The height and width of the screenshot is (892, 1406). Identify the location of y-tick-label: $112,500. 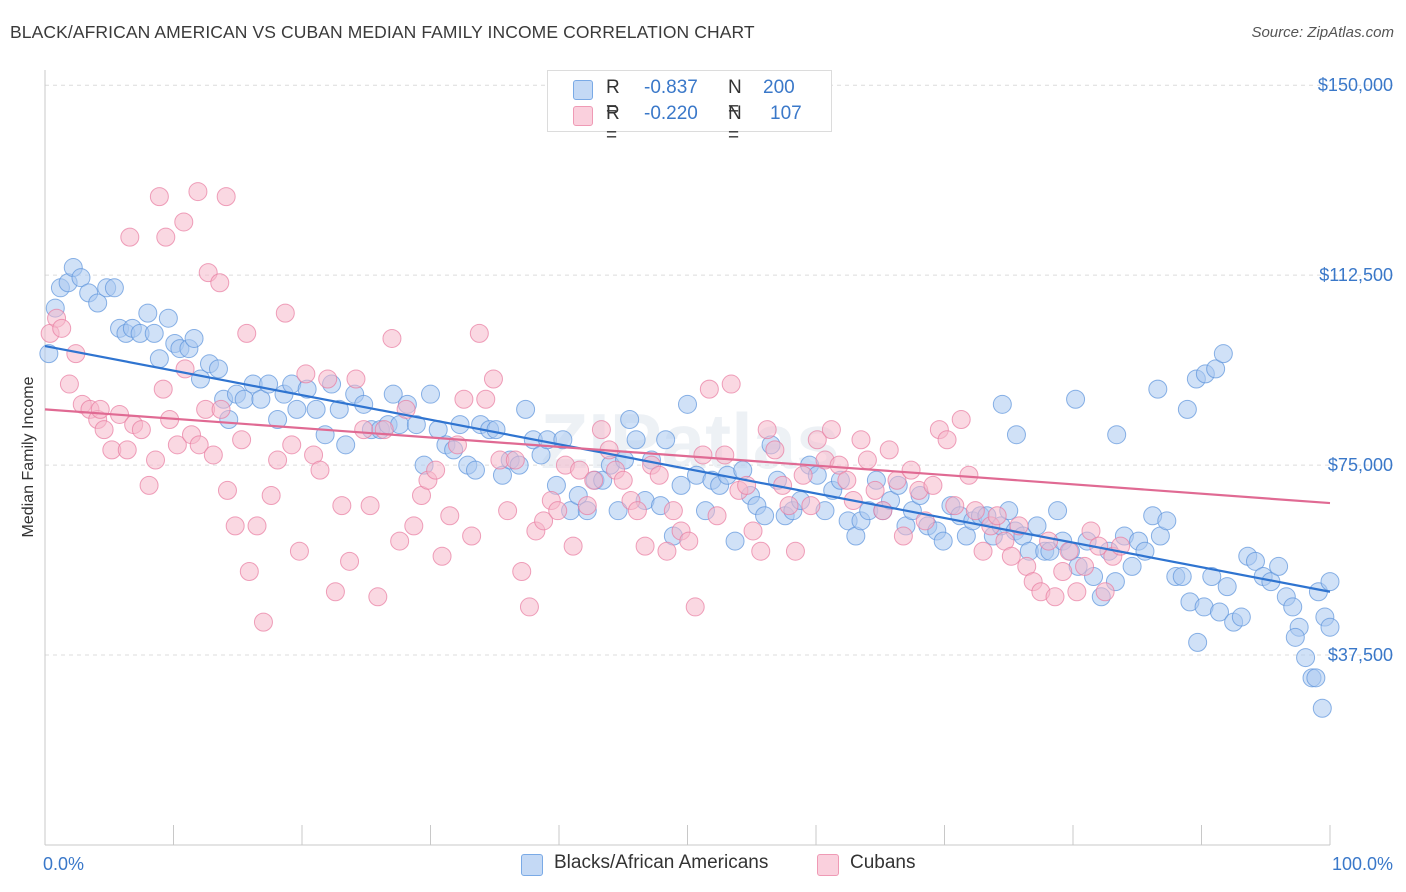
(1356, 275).